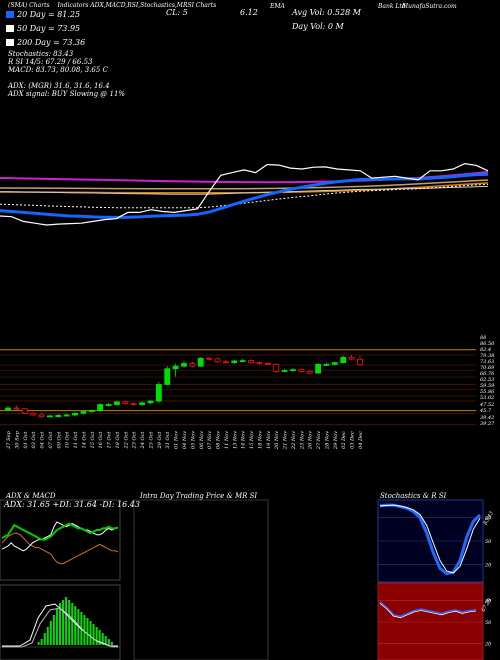  I want to click on ema20-line, so click(244, 195).